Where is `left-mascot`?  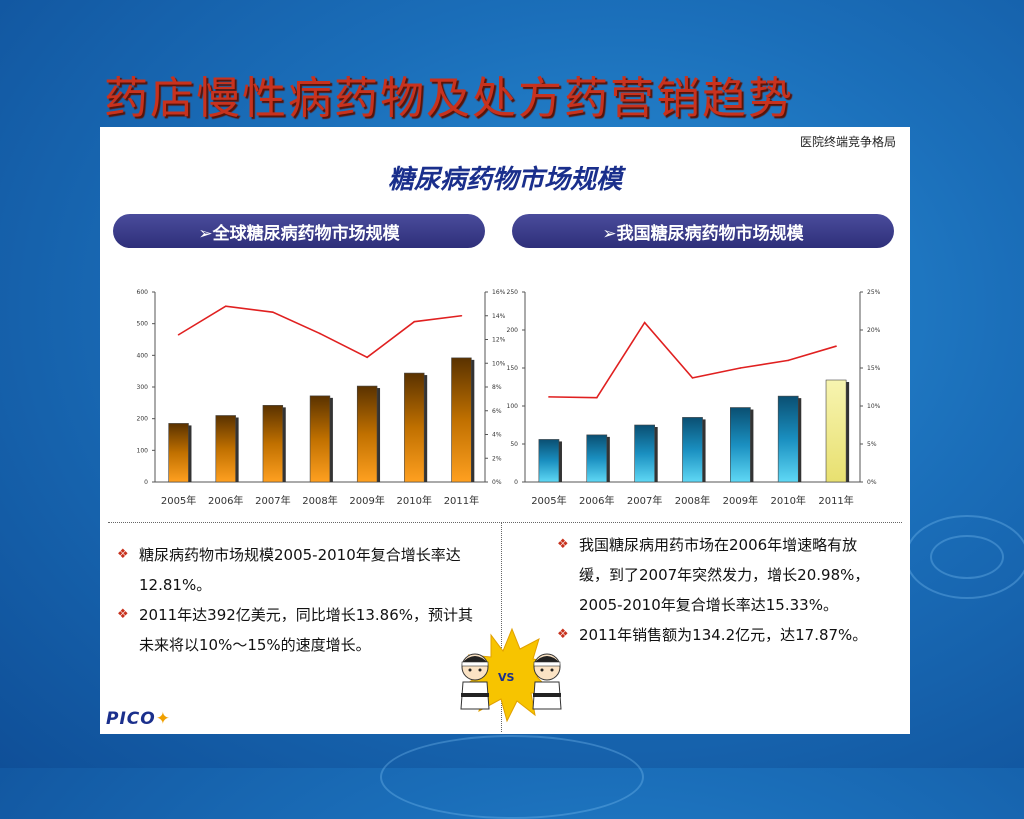 left-mascot is located at coordinates (475, 681).